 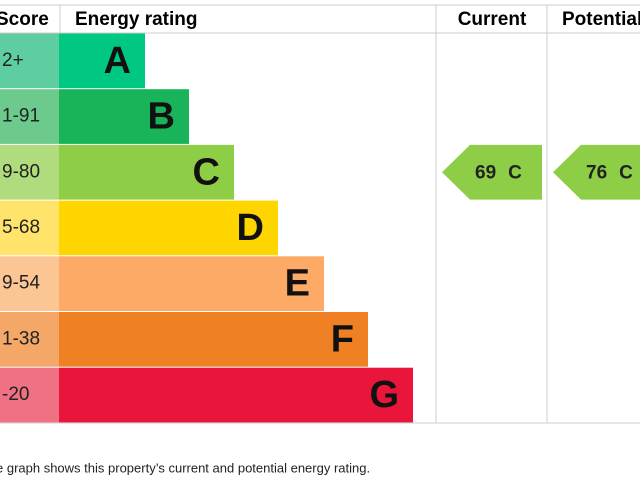 I want to click on current-letter: C, so click(x=515, y=172).